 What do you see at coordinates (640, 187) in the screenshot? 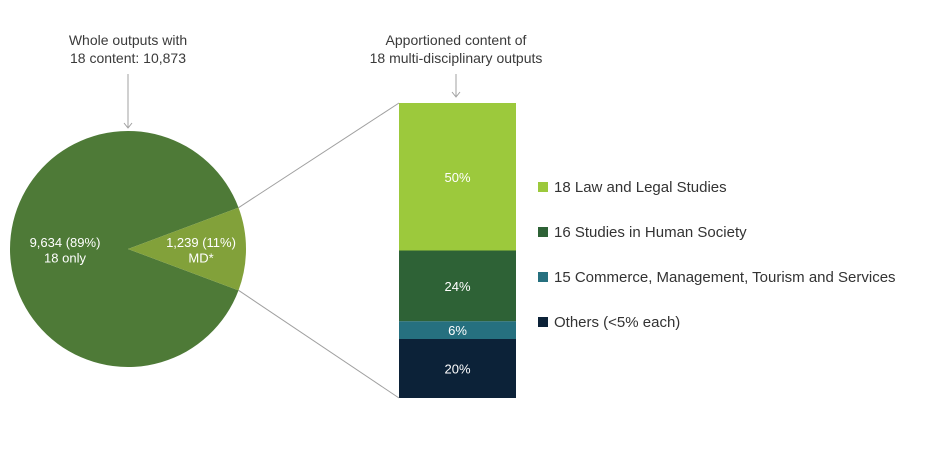
I see `legend-label-law: 18 Law and Legal Studies` at bounding box center [640, 187].